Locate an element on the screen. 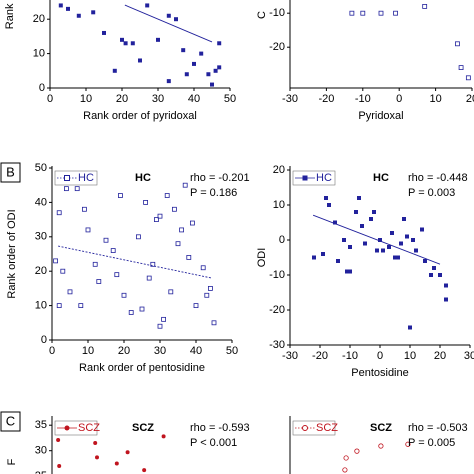  annotation: P = 0.186 is located at coordinates (213, 193).